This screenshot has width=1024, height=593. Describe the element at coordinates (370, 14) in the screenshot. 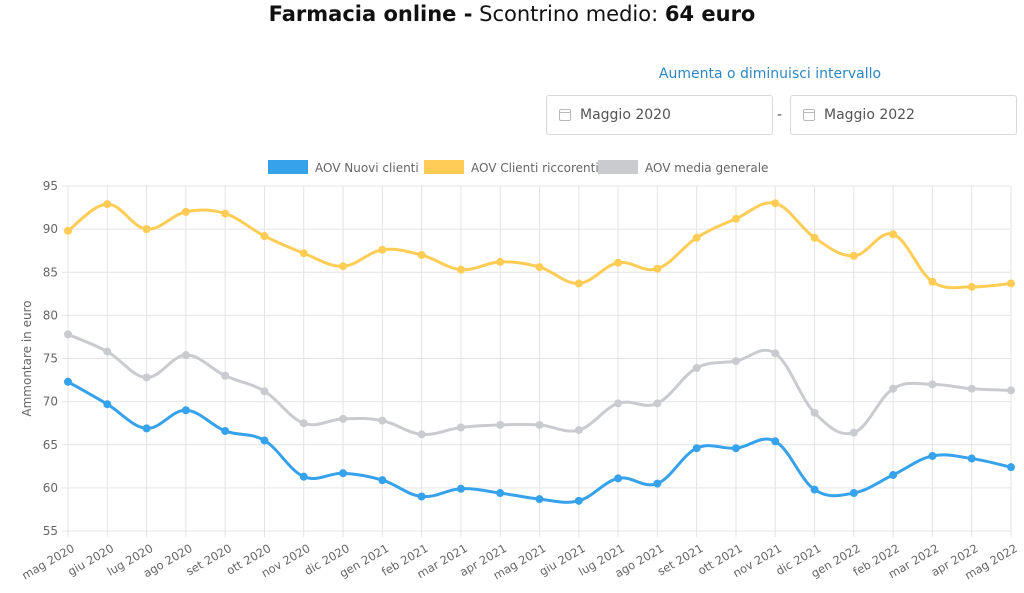

I see `title-bold: Farmacia online -` at that location.